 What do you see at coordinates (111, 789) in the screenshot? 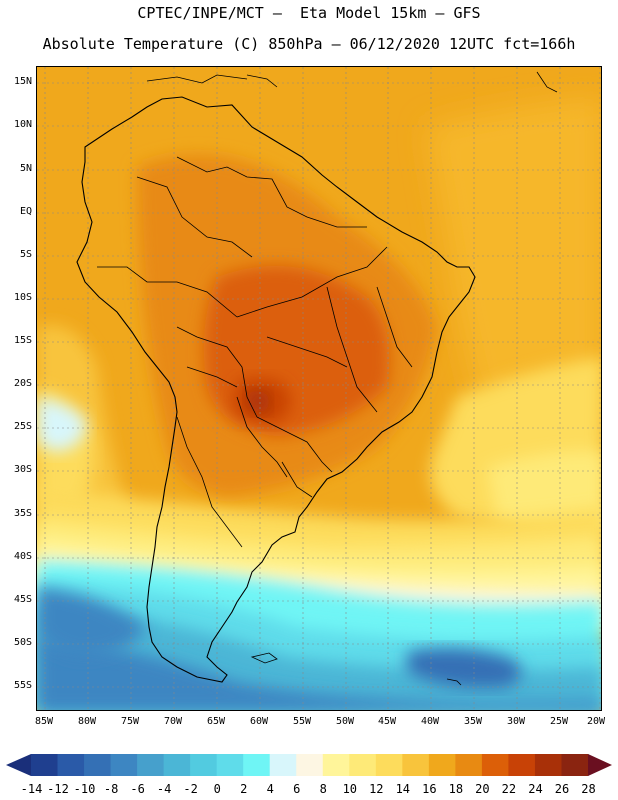
I see `colorbar-label: -8` at bounding box center [111, 789].